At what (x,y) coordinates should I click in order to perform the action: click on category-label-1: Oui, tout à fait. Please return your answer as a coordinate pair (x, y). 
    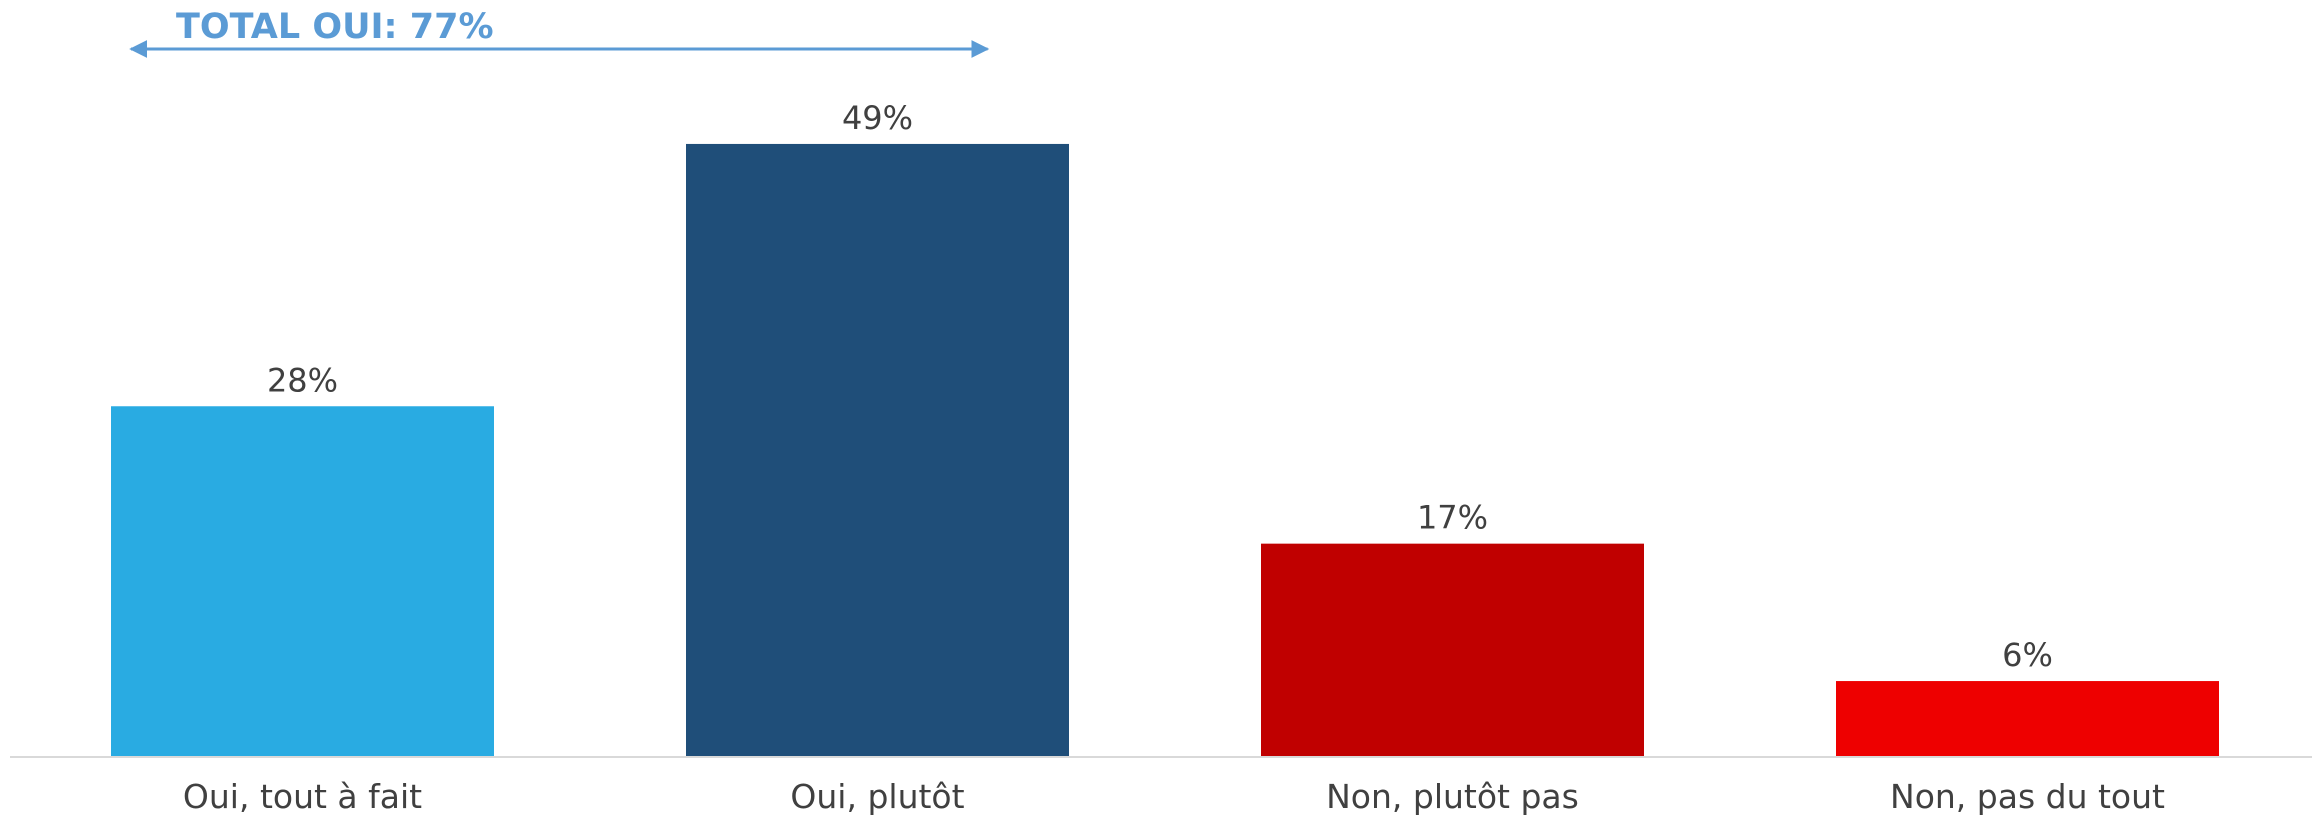
    Looking at the image, I should click on (302, 796).